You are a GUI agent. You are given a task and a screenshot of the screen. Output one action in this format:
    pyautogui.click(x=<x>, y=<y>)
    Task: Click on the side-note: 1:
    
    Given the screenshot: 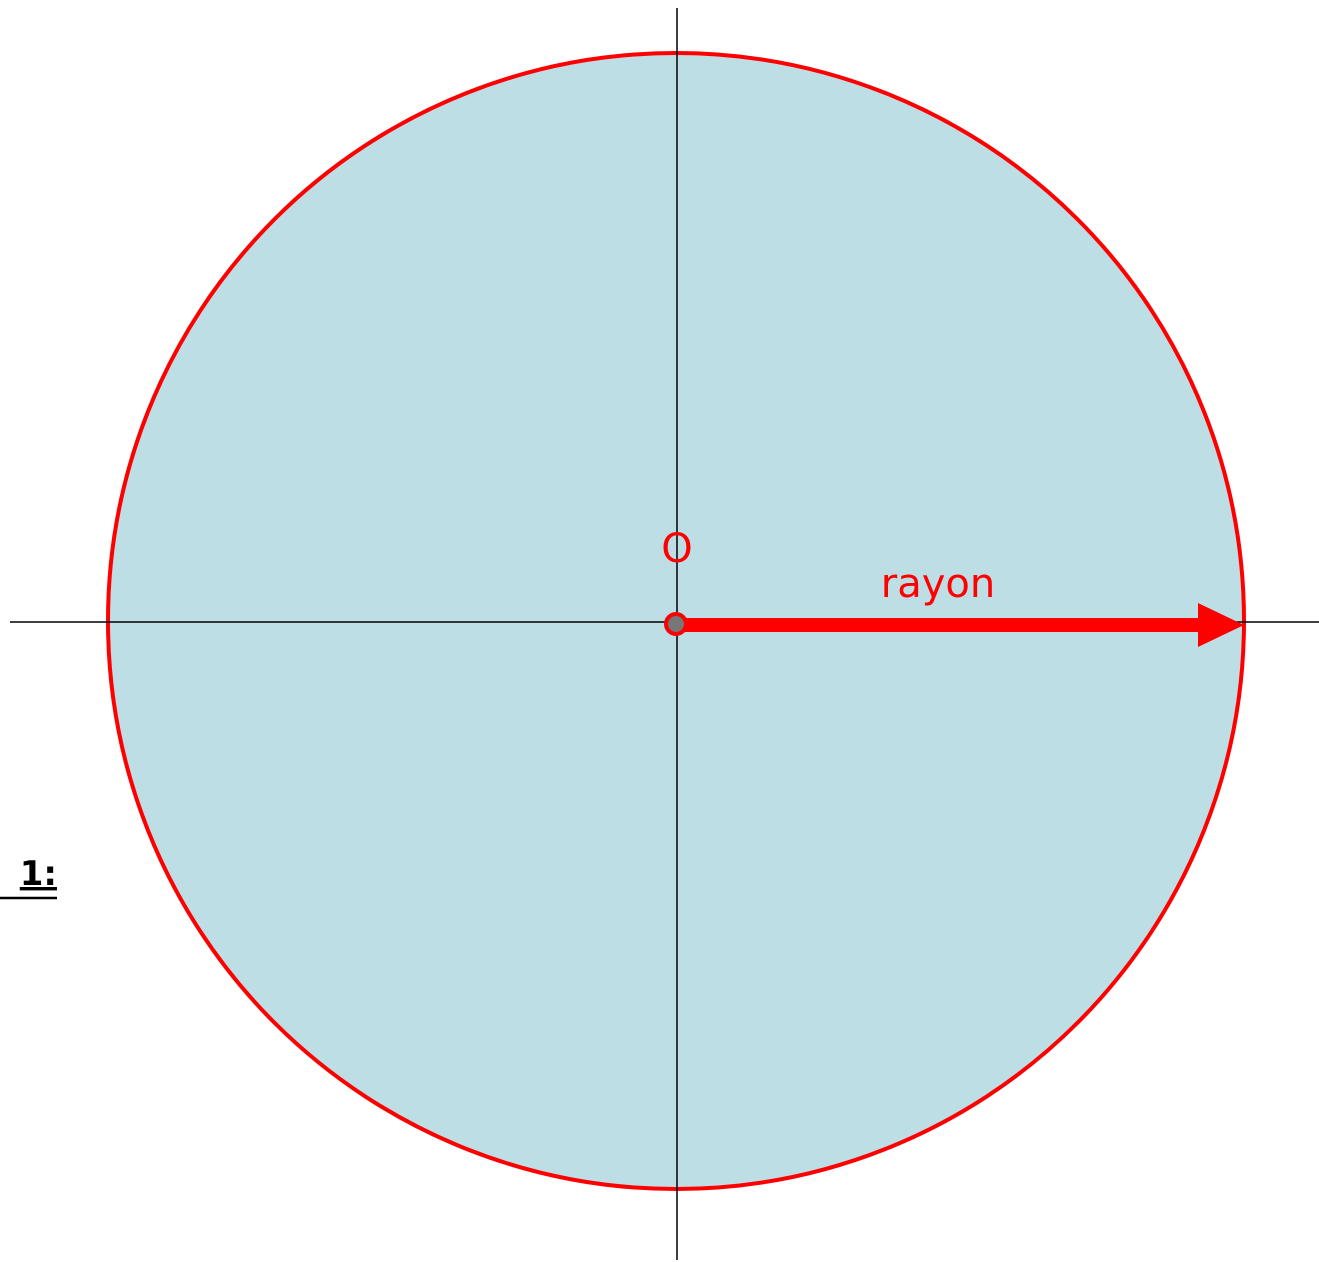 What is the action you would take?
    pyautogui.click(x=38, y=874)
    